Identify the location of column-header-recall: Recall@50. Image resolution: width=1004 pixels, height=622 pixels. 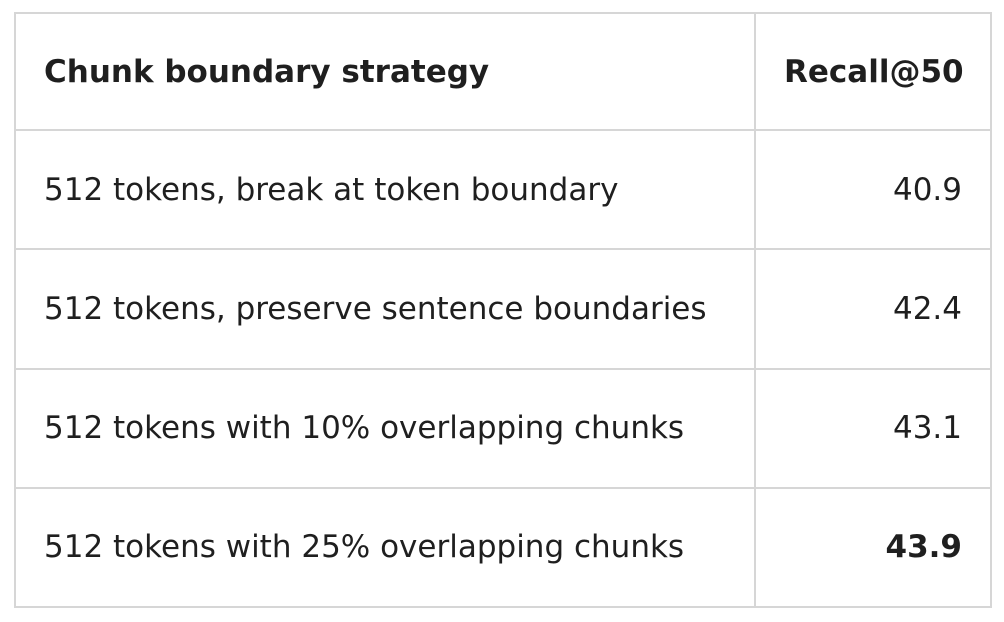
(873, 71).